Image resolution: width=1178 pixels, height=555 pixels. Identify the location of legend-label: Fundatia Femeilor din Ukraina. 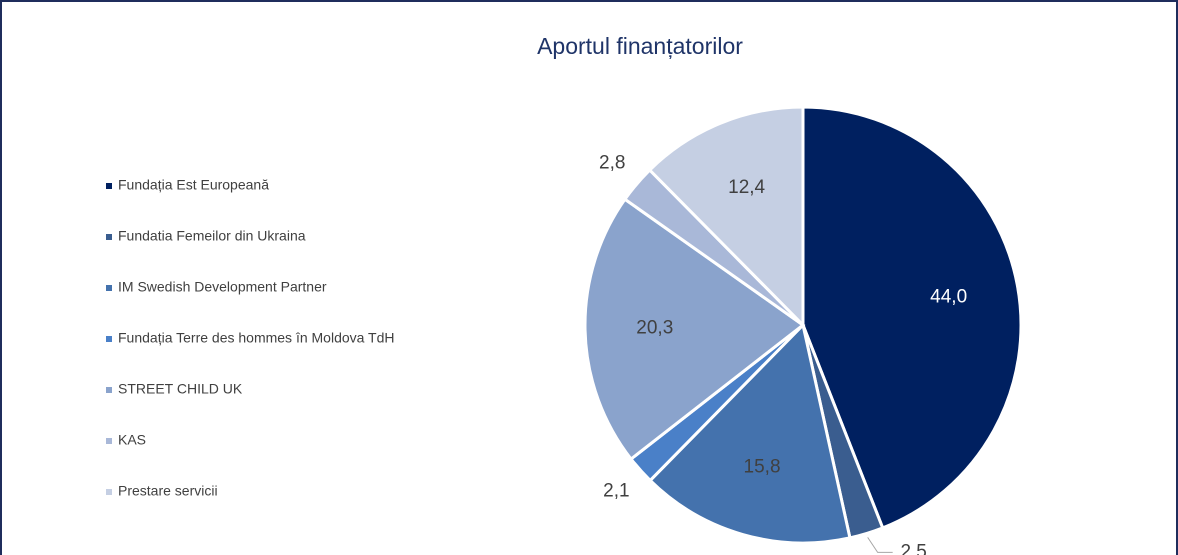
(212, 236).